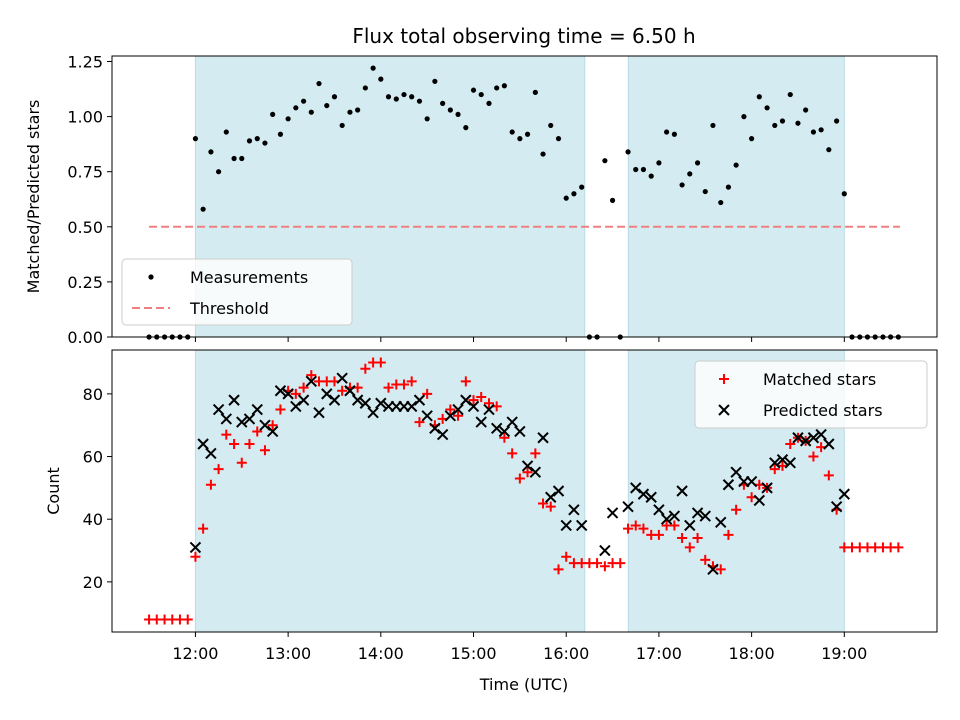 Image resolution: width=960 pixels, height=720 pixels. What do you see at coordinates (93, 457) in the screenshot?
I see `y-tick-label: 60` at bounding box center [93, 457].